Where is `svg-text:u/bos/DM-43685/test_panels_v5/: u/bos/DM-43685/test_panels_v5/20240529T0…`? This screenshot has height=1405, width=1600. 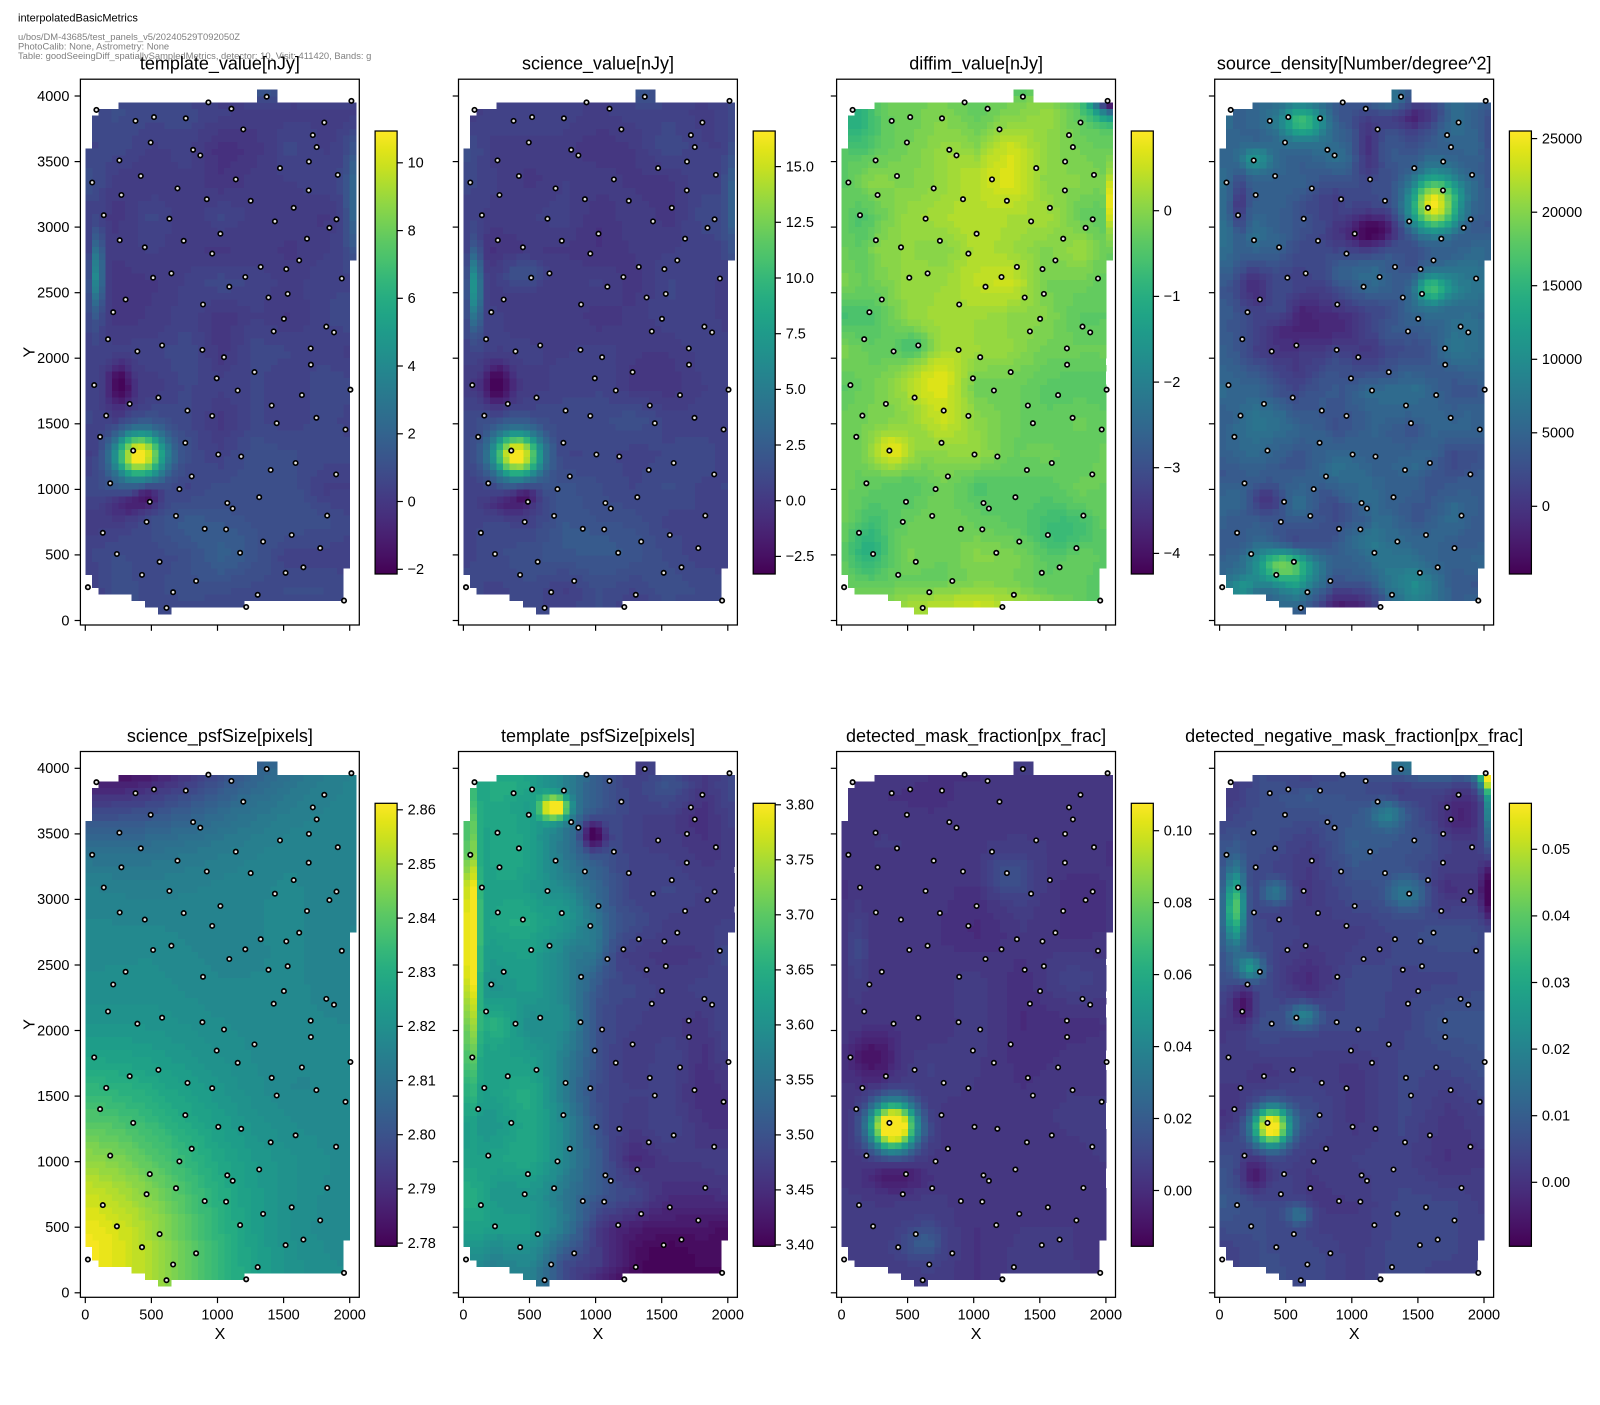
svg-text:u/bos/DM-43685/test_panels_v5/: u/bos/DM-43685/test_panels_v5/20240529T0… is located at coordinates (129, 36).